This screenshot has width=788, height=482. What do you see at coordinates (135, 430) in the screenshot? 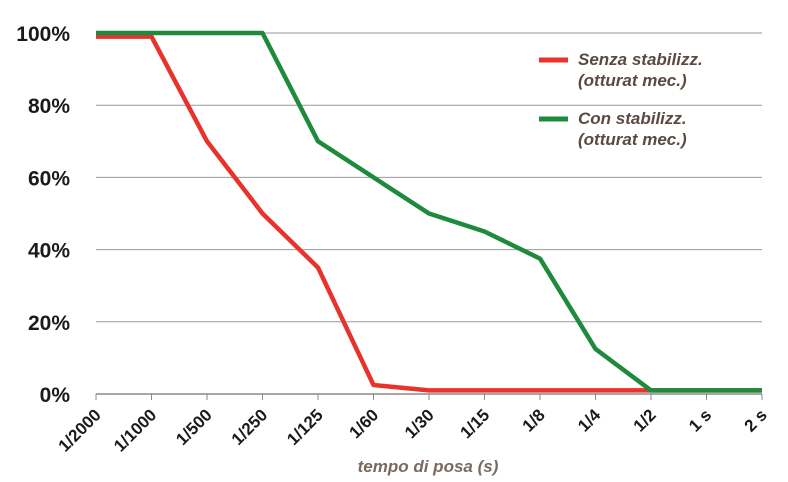
I see `x-tick-label: 1/1000` at bounding box center [135, 430].